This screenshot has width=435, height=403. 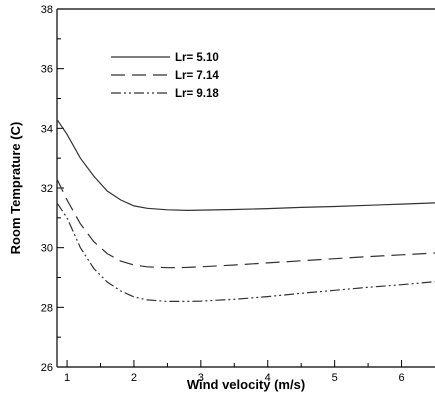 I want to click on legend: Lr= 5.10 Lr= 7.14 Lr= 9.18, so click(x=165, y=76).